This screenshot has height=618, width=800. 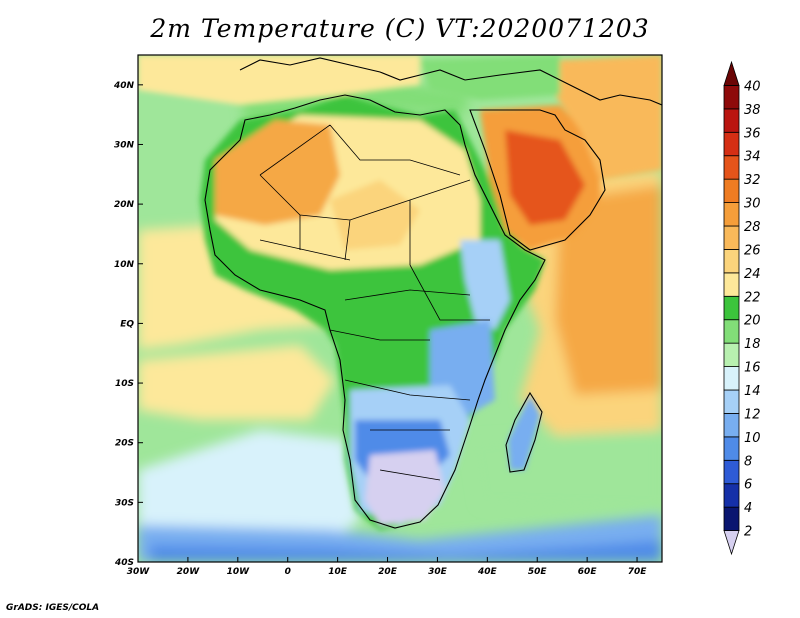 What do you see at coordinates (752, 297) in the screenshot?
I see `colorbar-label: 22` at bounding box center [752, 297].